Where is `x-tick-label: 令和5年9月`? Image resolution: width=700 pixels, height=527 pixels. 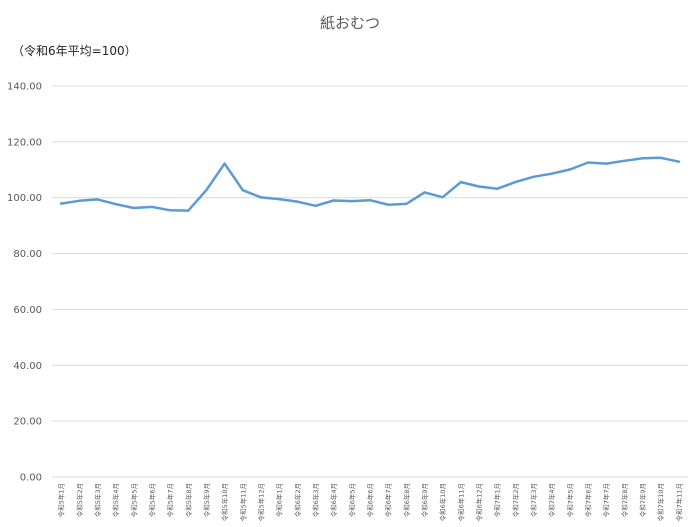 x-tick-label: 令和5年9月 is located at coordinates (206, 500).